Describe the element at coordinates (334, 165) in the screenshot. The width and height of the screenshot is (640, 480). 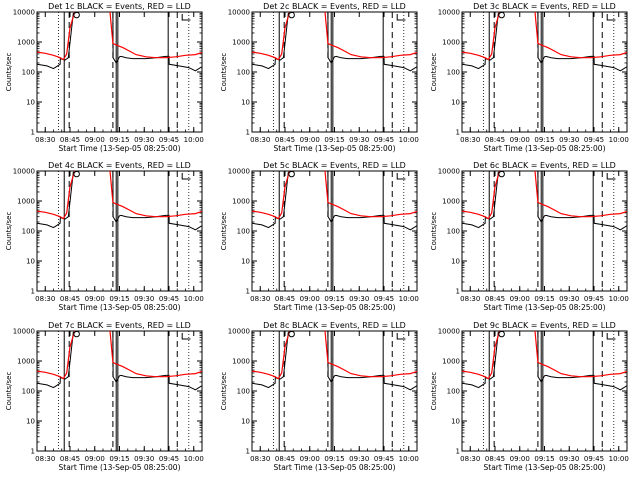
I see `chart-title: Det 5c BLACK = Events, RED = LLD` at that location.